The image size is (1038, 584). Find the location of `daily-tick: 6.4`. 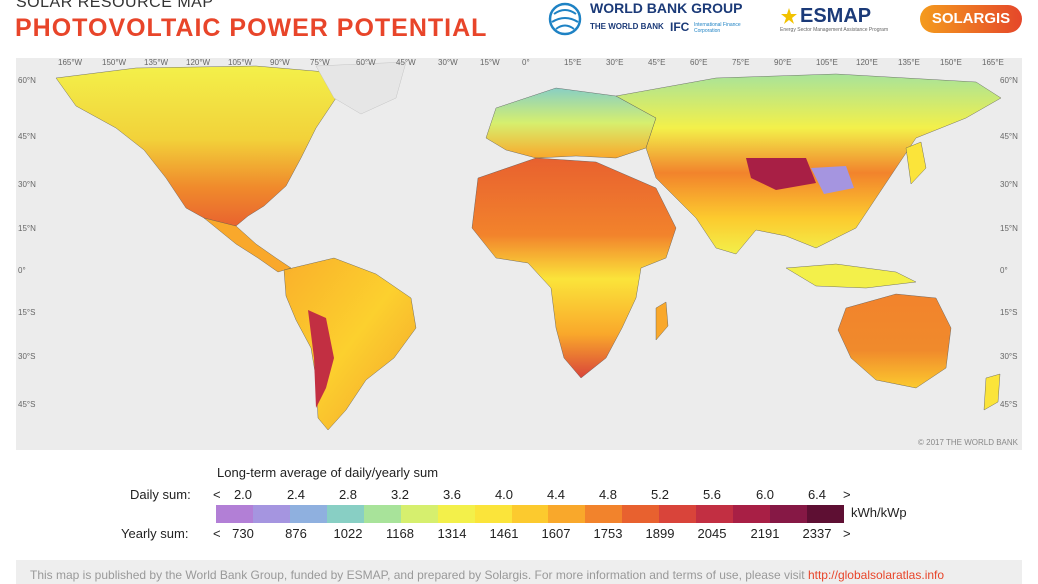

daily-tick: 6.4 is located at coordinates (817, 494).